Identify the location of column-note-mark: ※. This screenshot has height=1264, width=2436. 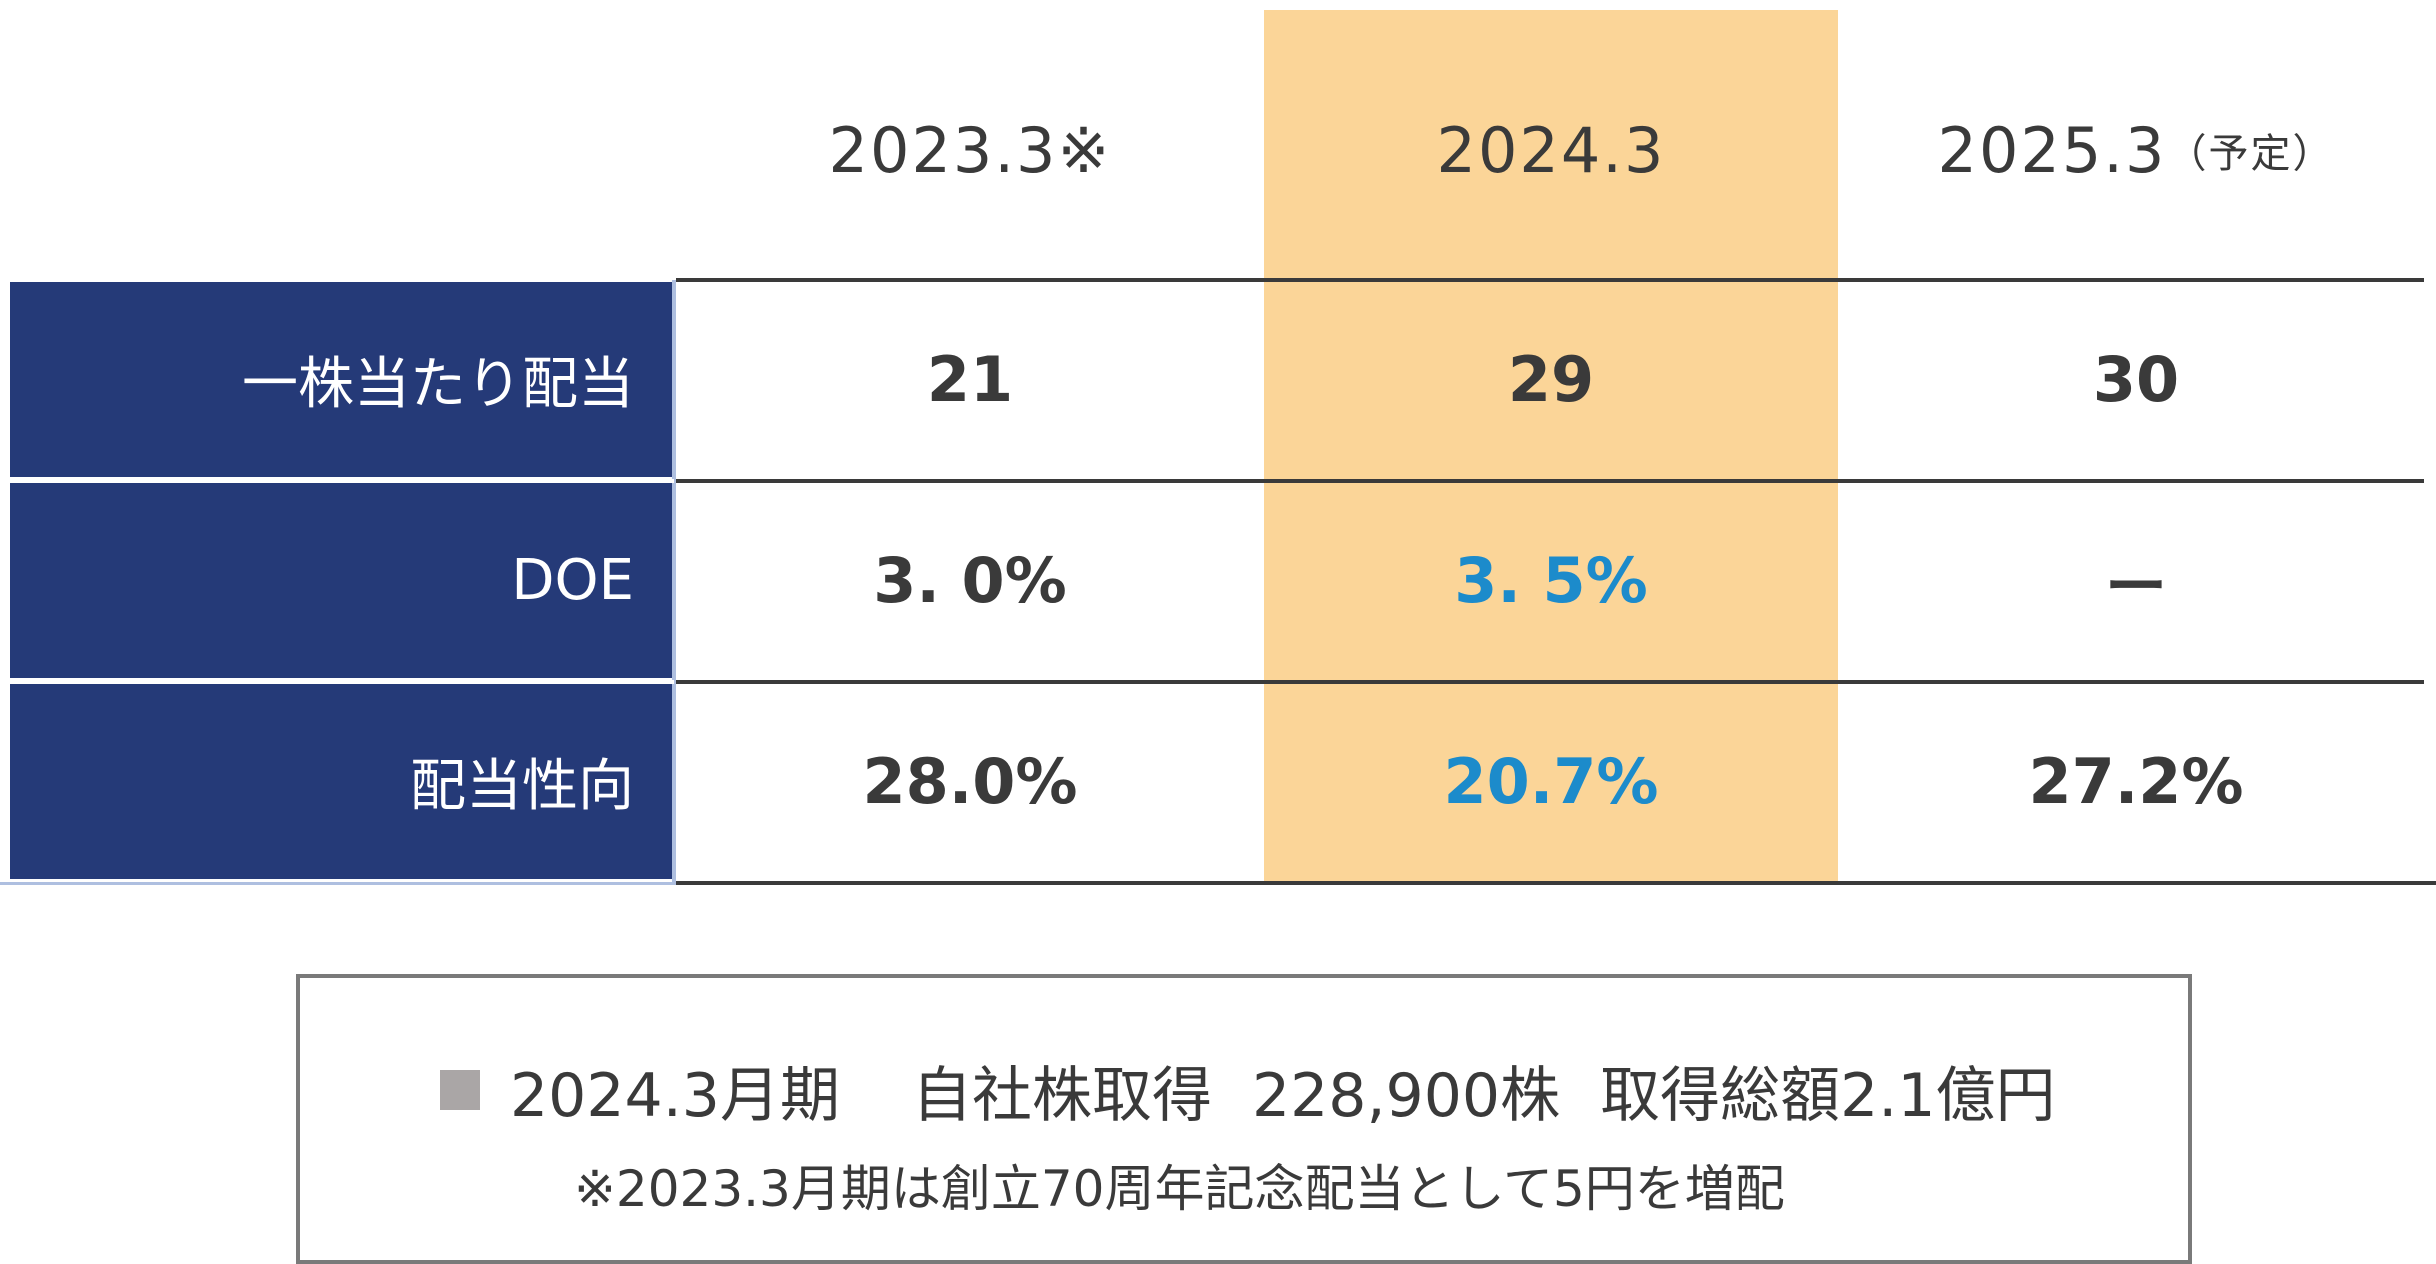
(1084, 150).